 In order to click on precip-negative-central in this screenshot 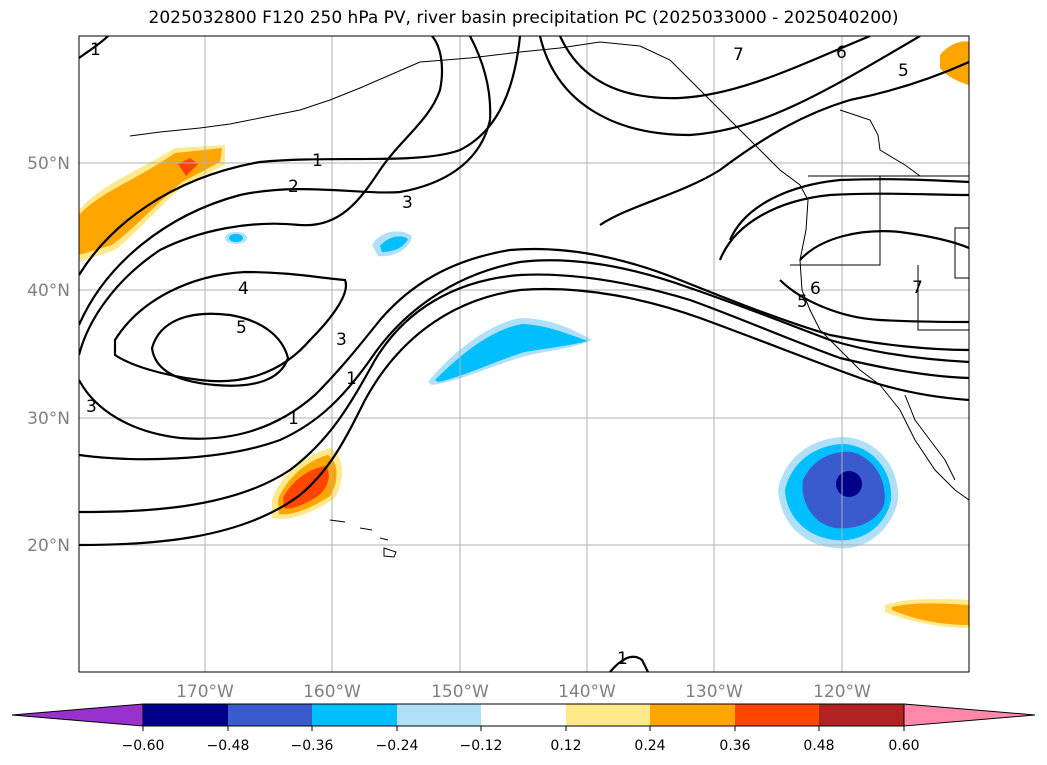, I will do `click(511, 353)`.